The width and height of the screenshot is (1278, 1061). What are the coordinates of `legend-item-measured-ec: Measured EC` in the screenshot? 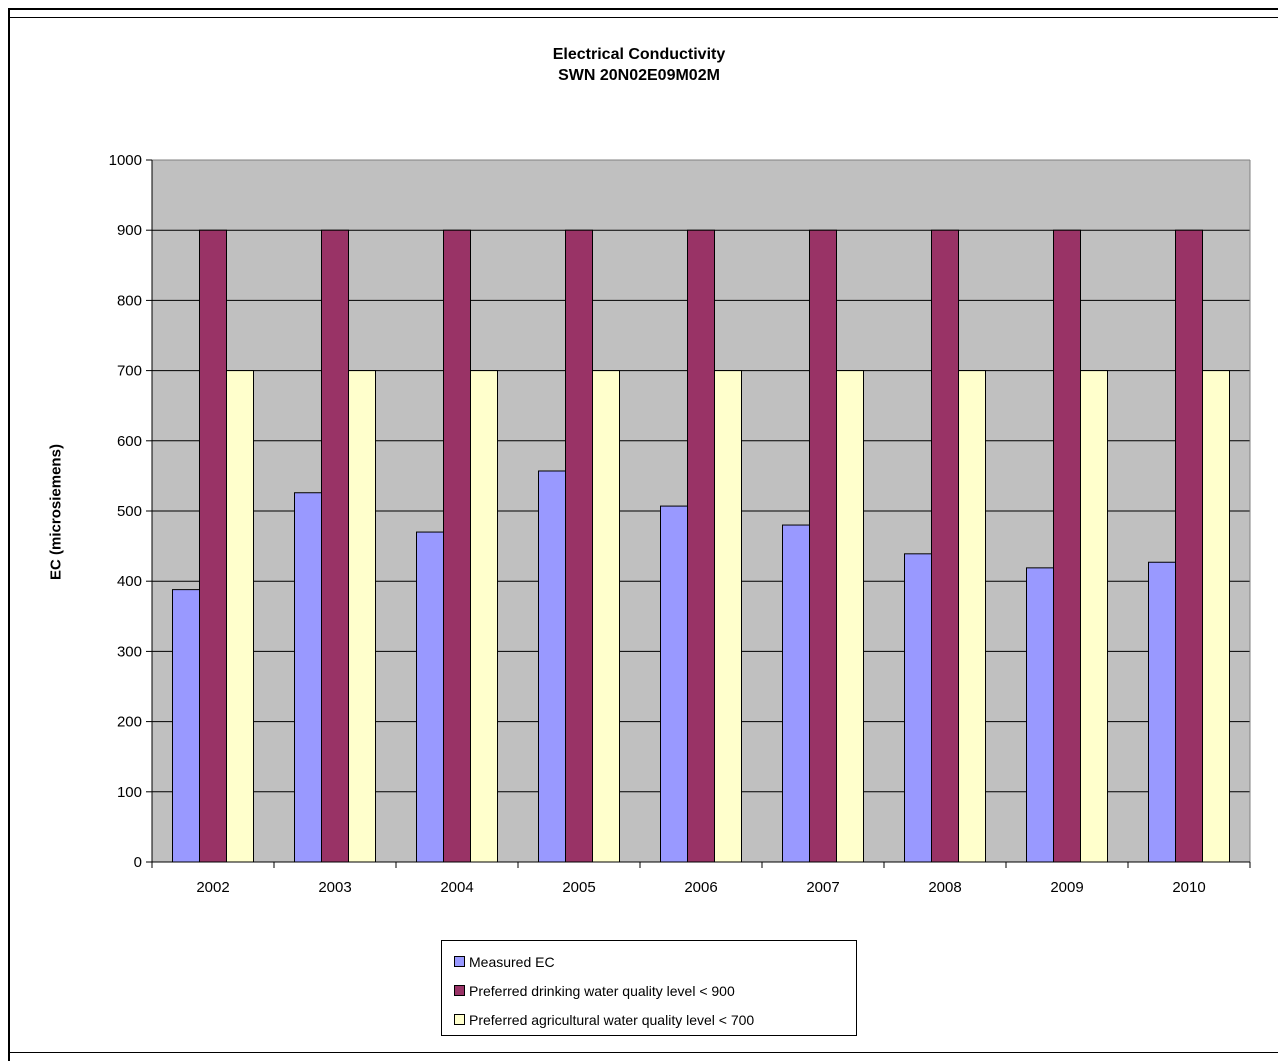 It's located at (649, 961).